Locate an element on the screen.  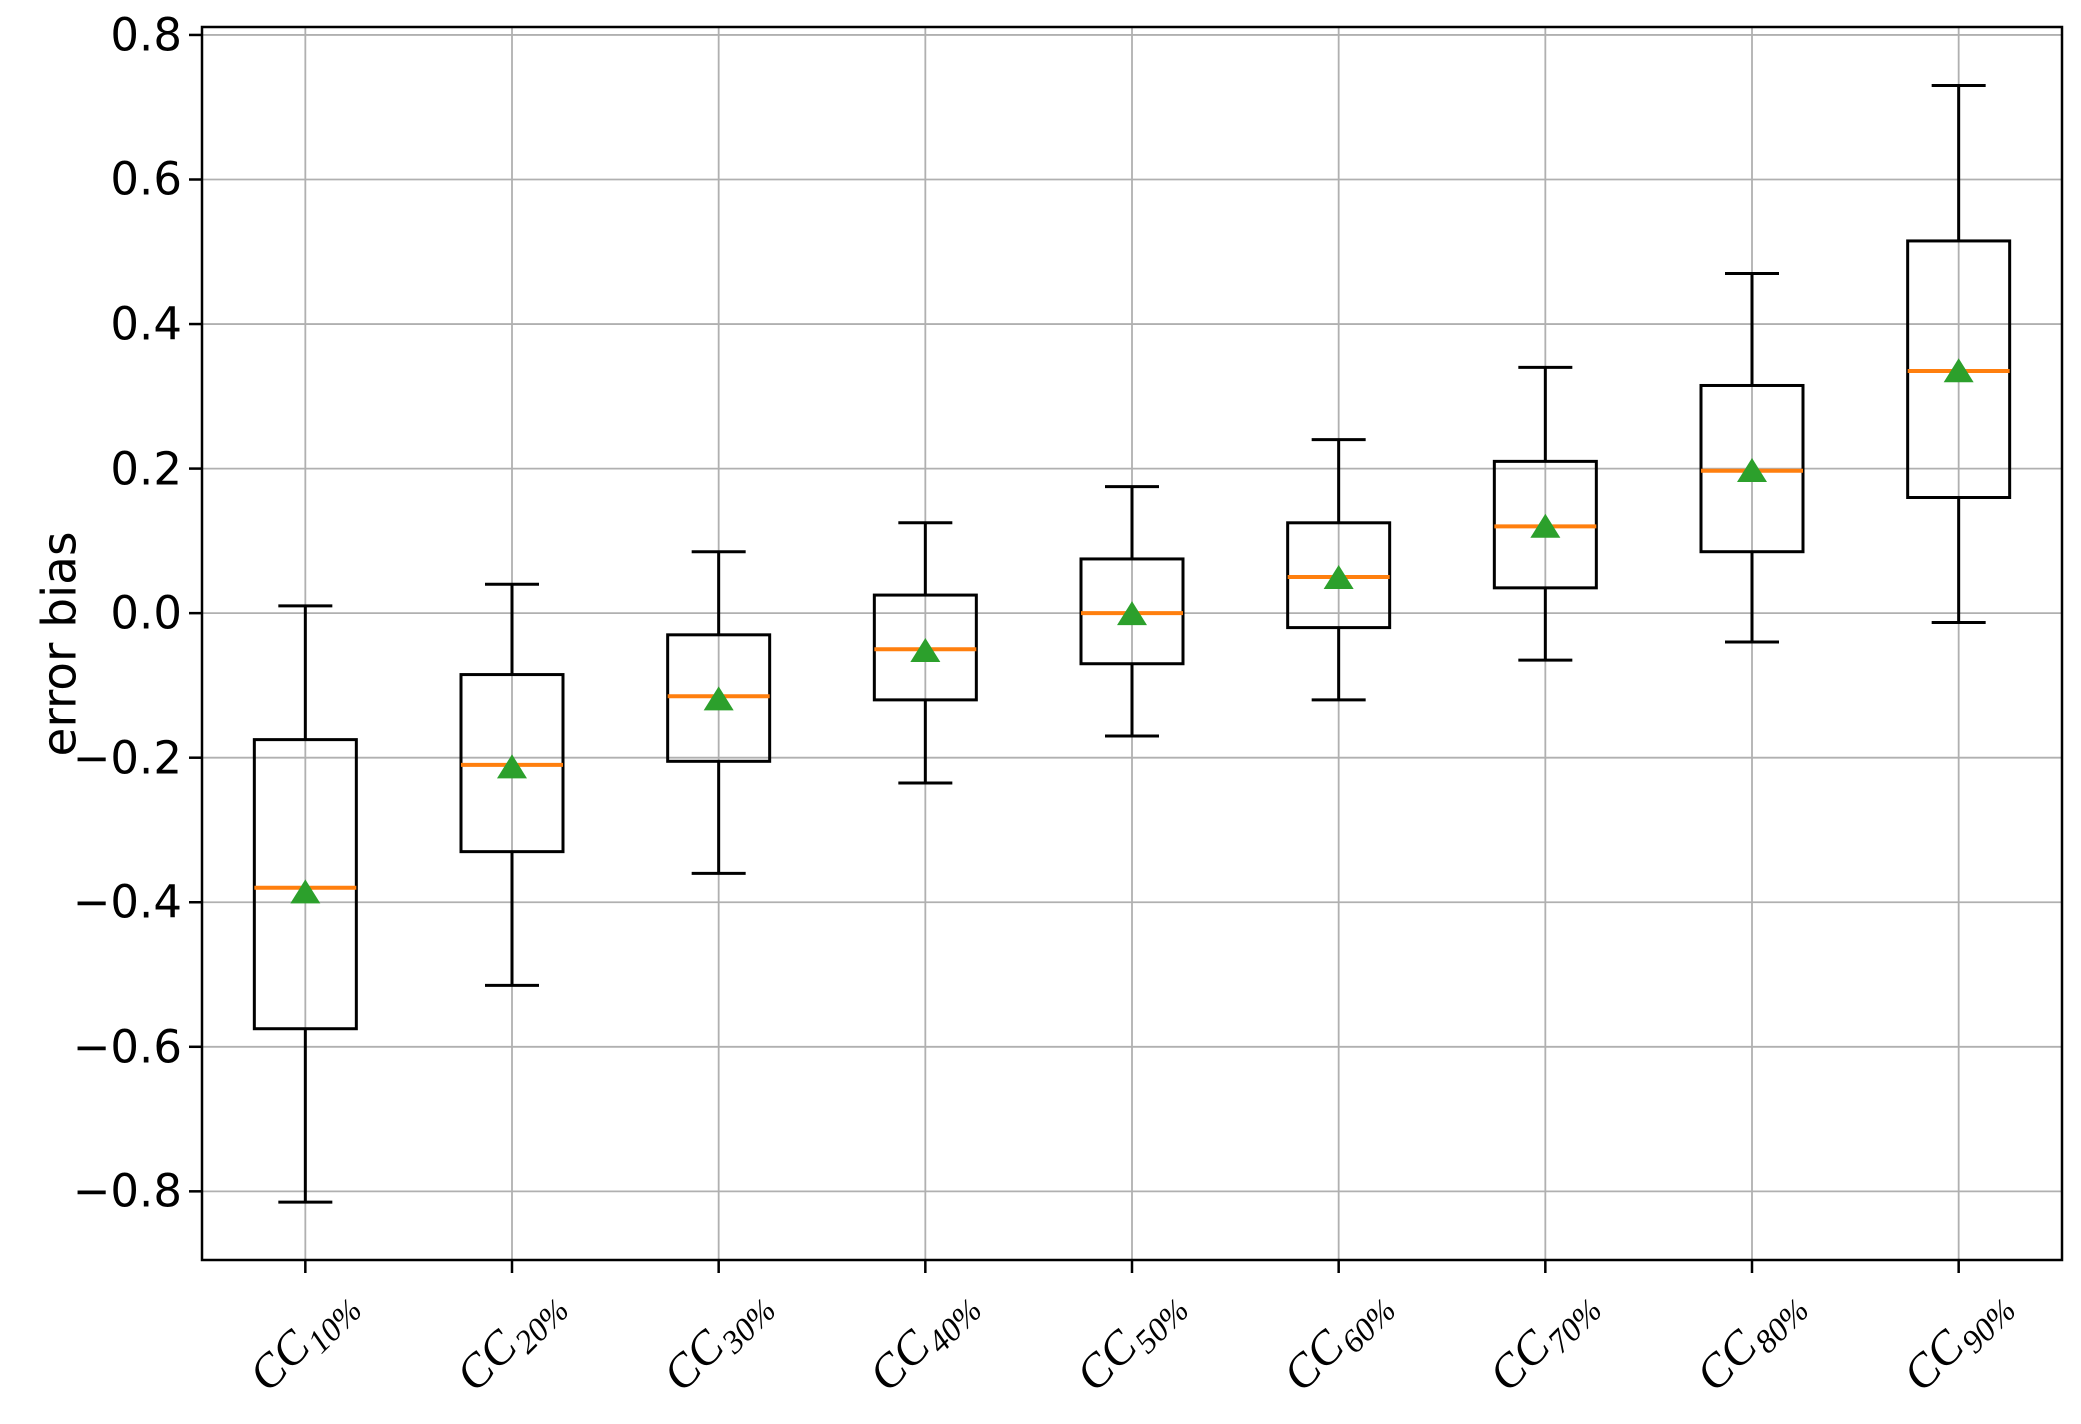
box-group-CC70% is located at coordinates (1545, 513).